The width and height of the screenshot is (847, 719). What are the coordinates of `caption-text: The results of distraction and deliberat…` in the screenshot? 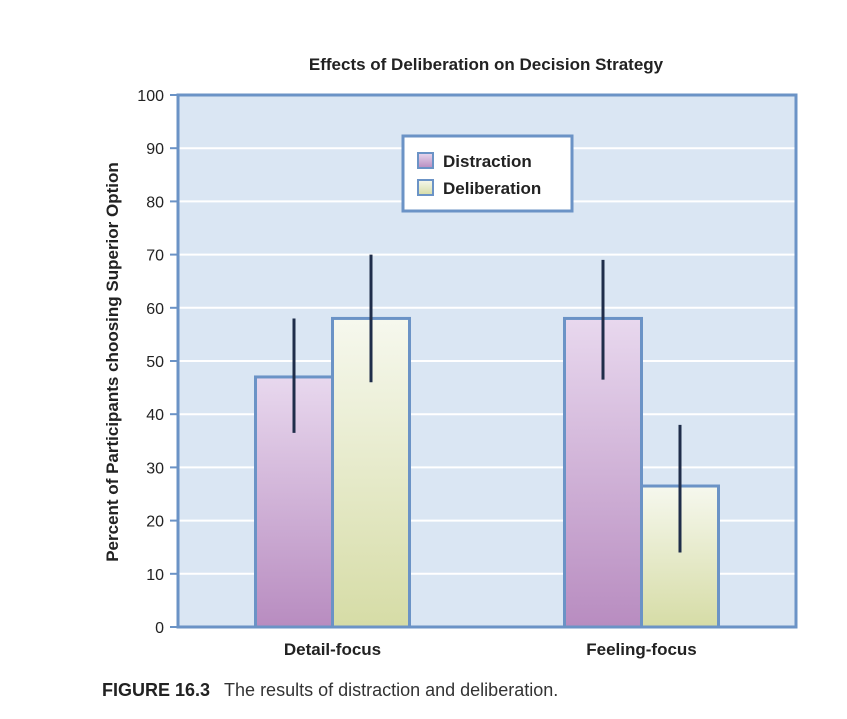 It's located at (391, 690).